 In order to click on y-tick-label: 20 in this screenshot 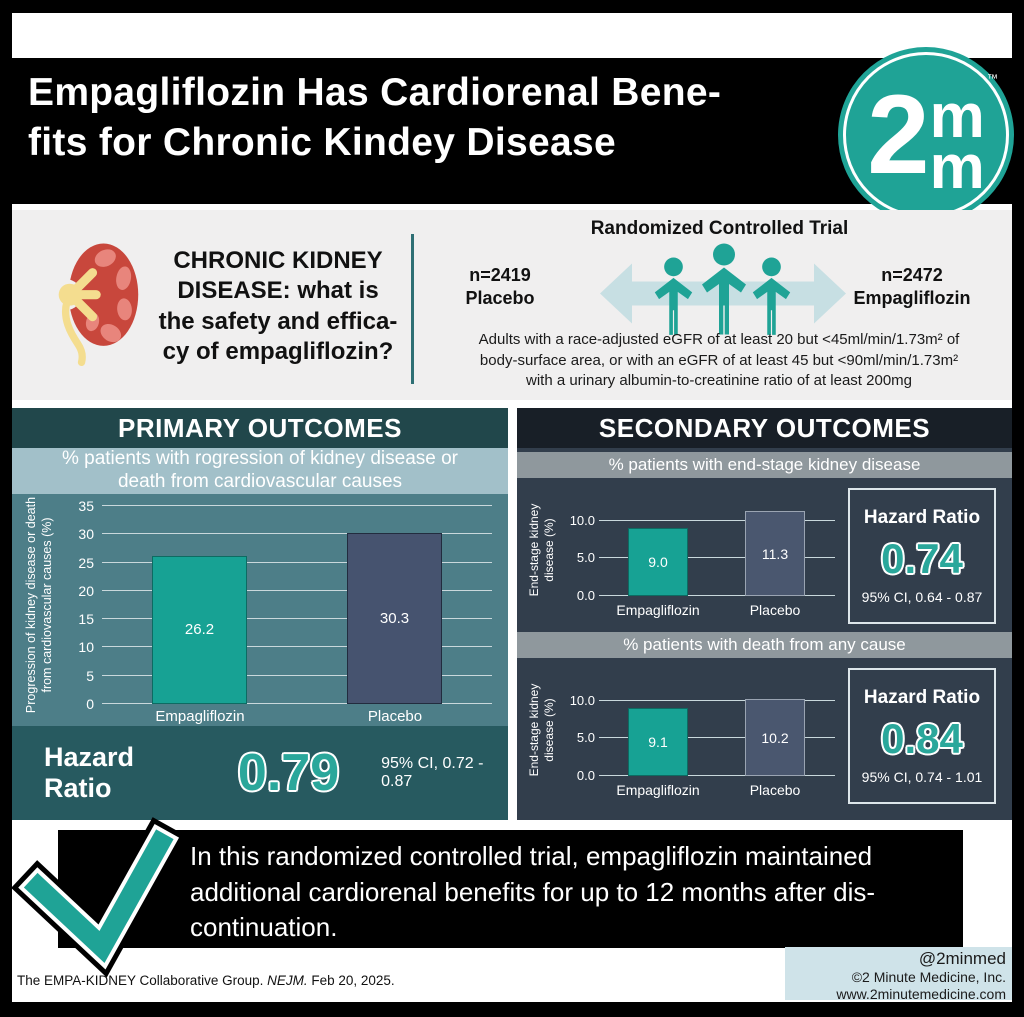, I will do `click(86, 590)`.